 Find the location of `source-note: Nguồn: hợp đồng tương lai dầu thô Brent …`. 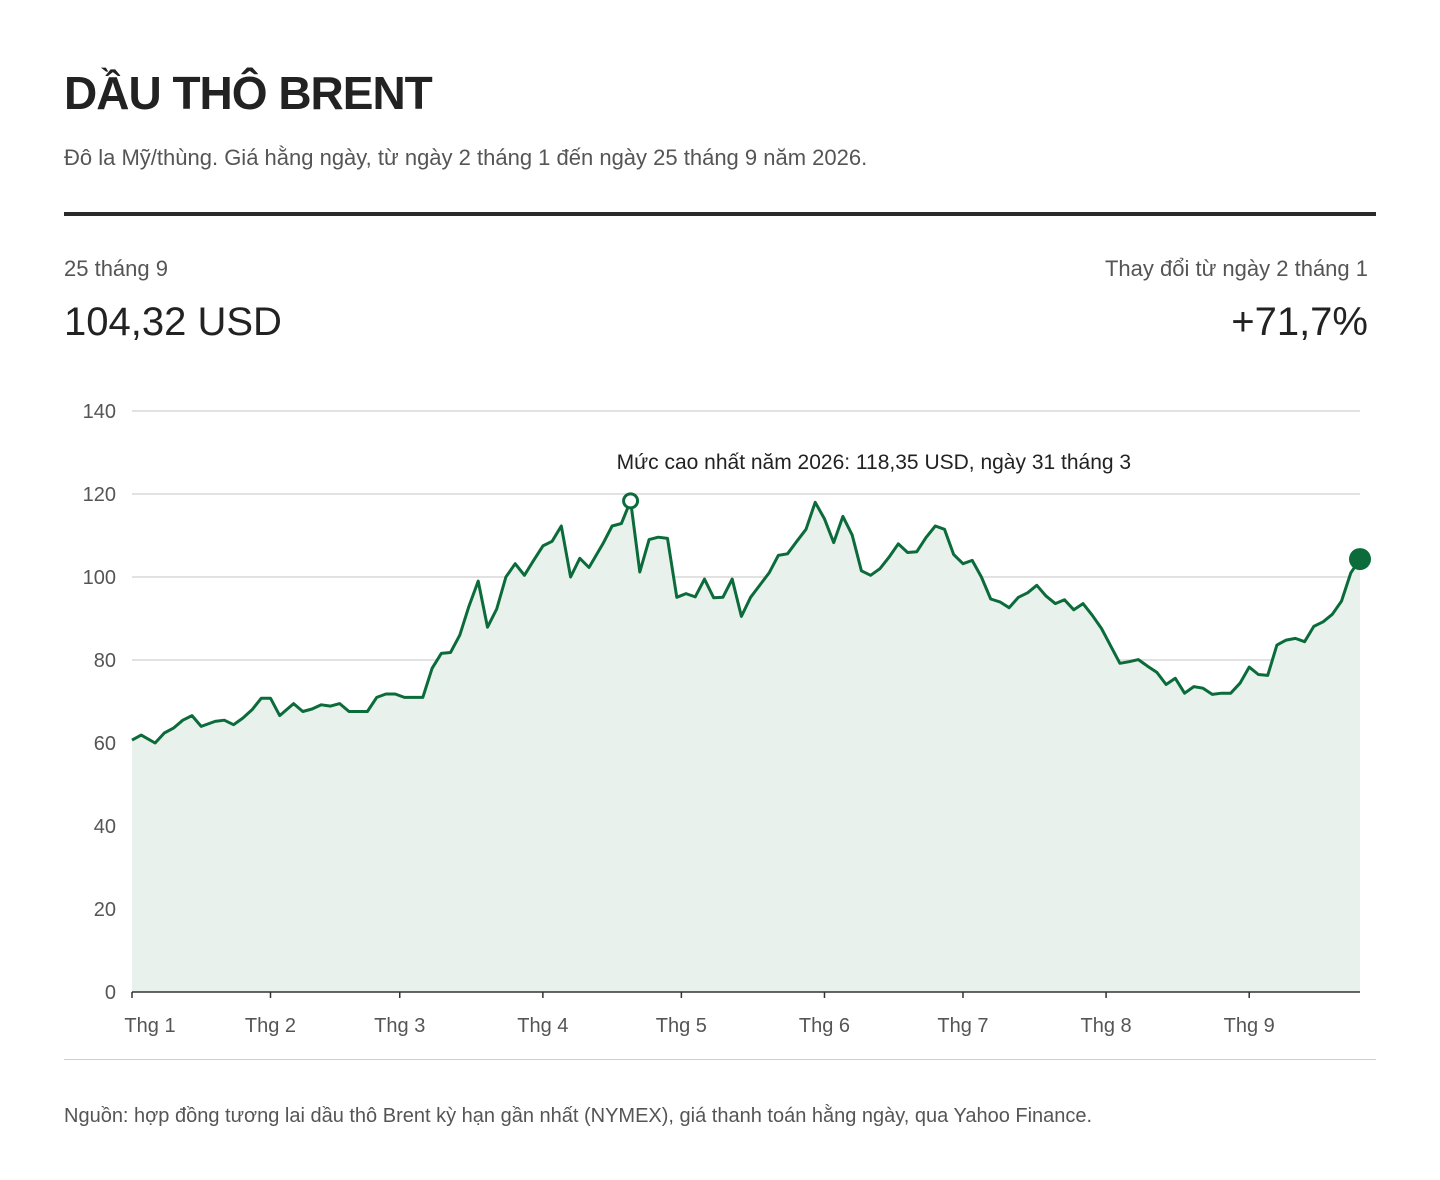

source-note: Nguồn: hợp đồng tương lai dầu thô Brent … is located at coordinates (578, 1116).